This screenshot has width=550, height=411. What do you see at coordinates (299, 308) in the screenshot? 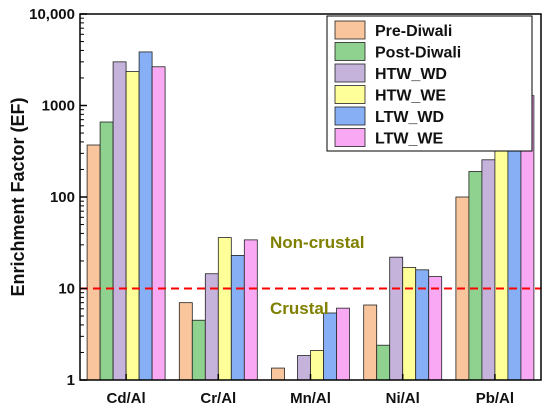
I see `annotation-crustal: Crustal` at bounding box center [299, 308].